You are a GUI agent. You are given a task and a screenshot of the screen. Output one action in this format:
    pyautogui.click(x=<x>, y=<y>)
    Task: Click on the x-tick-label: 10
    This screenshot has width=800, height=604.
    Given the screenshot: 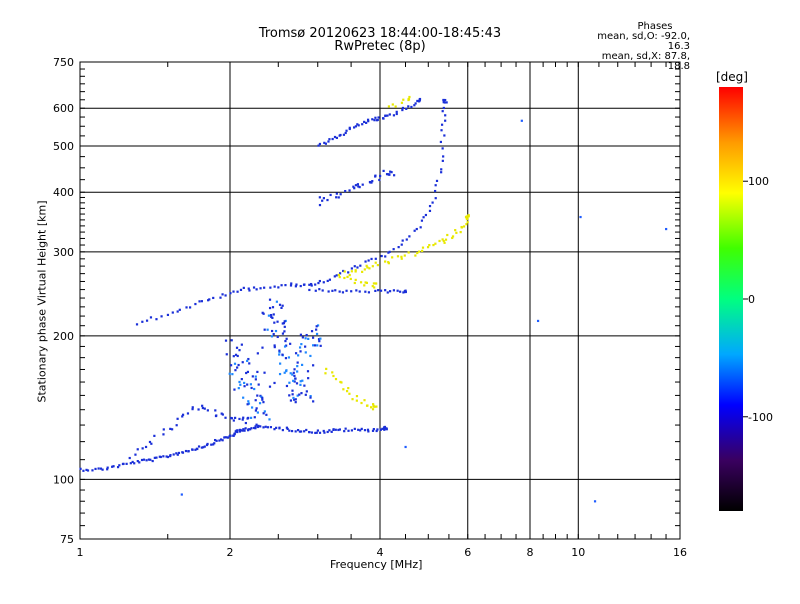 What is the action you would take?
    pyautogui.click(x=578, y=552)
    